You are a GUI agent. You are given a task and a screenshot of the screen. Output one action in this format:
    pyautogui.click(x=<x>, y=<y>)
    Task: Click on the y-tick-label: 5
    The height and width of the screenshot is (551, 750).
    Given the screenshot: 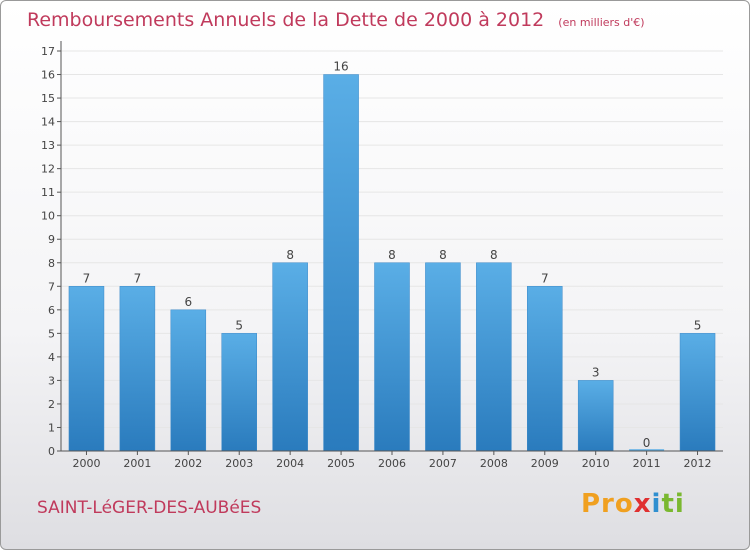 What is the action you would take?
    pyautogui.click(x=51, y=333)
    